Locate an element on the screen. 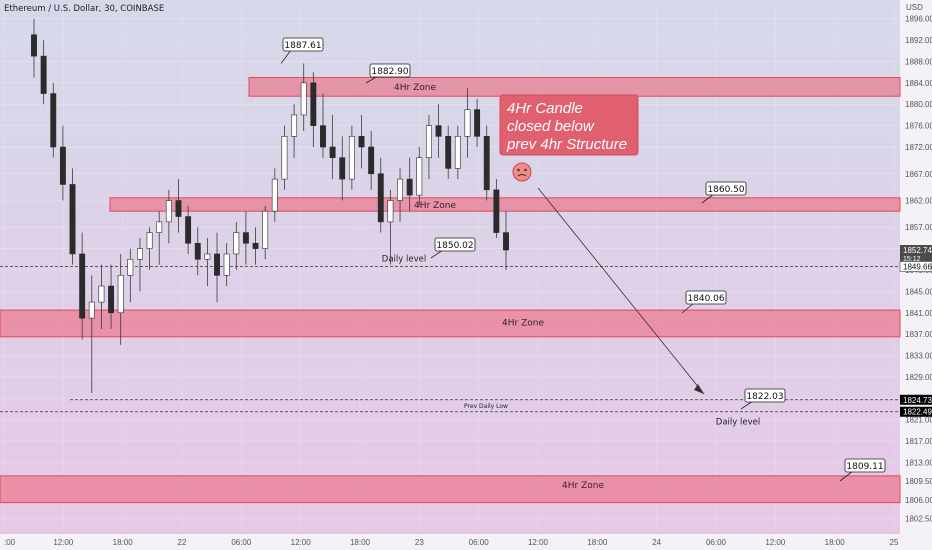 This screenshot has height=550, width=932. price-callout: 1840.06 is located at coordinates (704, 302).